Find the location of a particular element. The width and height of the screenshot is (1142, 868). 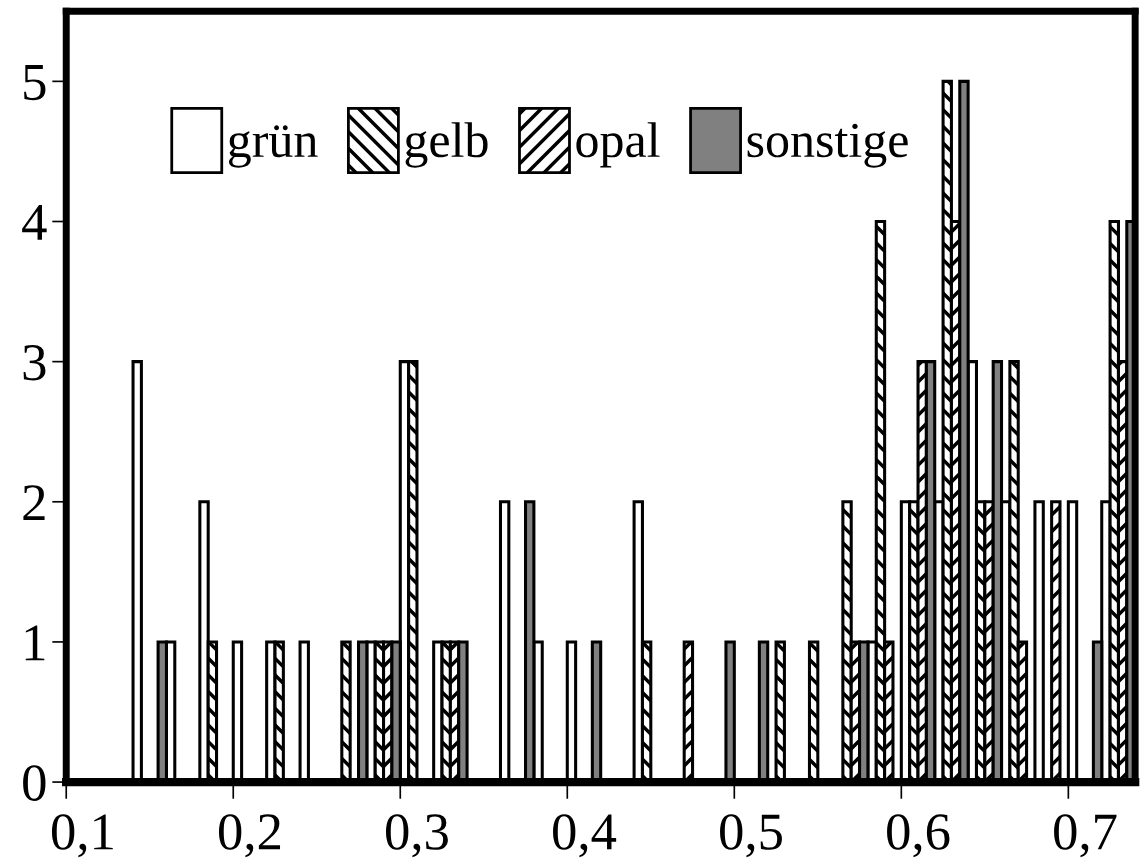

legend-label: grün is located at coordinates (273, 146).